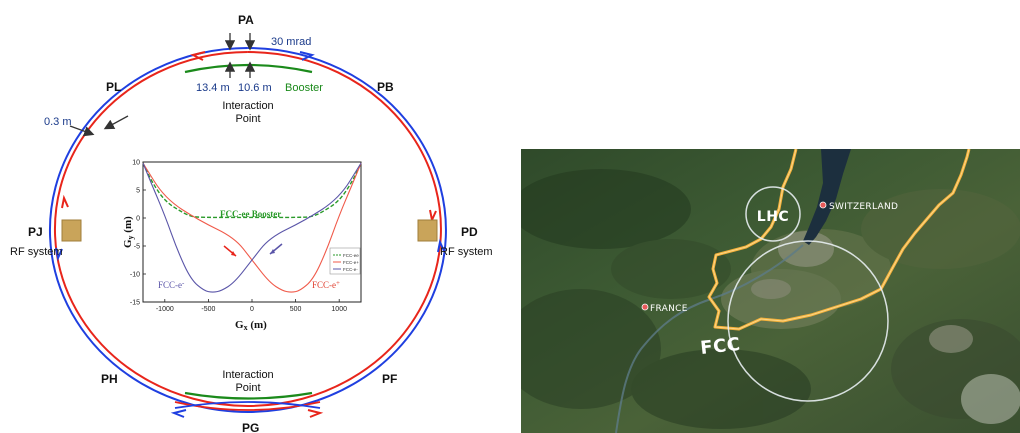  I want to click on booster-curve-label: FCC-ee Booster, so click(250, 214).